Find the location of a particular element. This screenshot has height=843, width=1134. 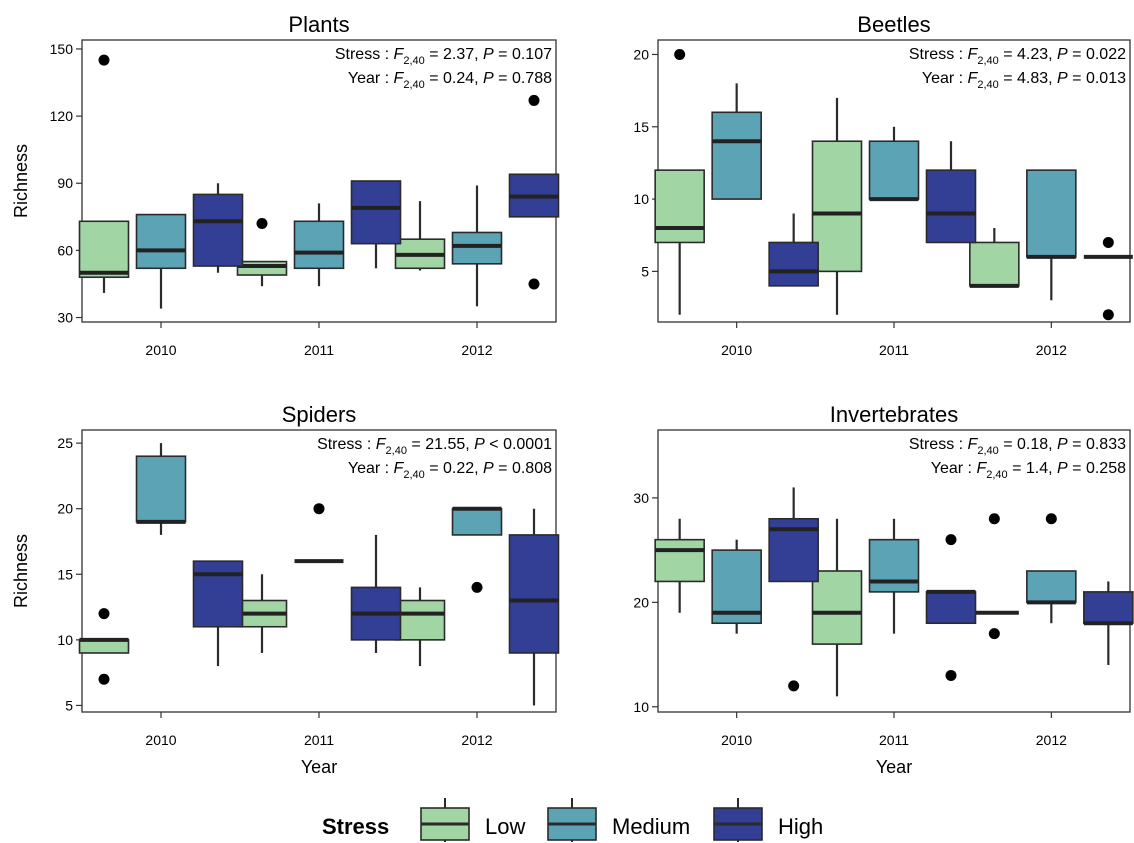

legend-label: Low is located at coordinates (505, 826).